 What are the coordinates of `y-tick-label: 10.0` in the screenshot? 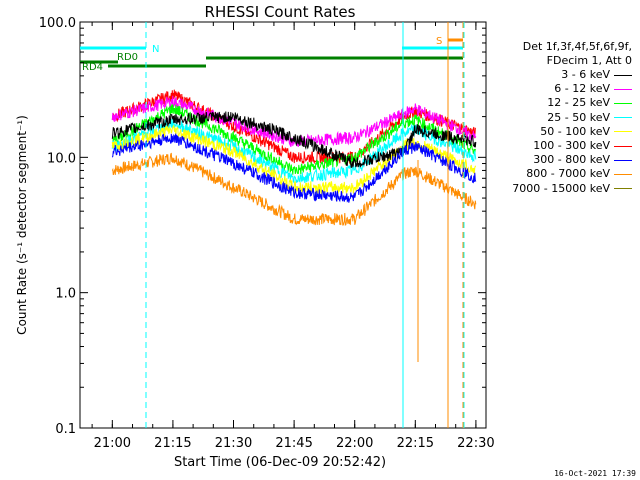 It's located at (61, 158).